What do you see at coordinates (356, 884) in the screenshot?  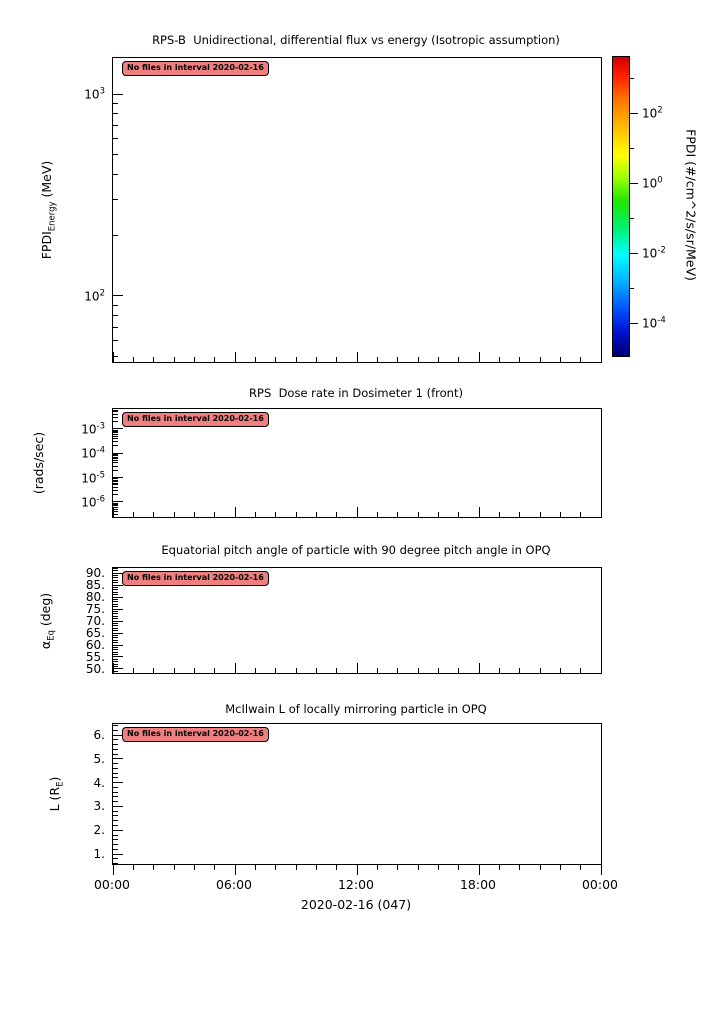 I see `x-tick-label: 12:00` at bounding box center [356, 884].